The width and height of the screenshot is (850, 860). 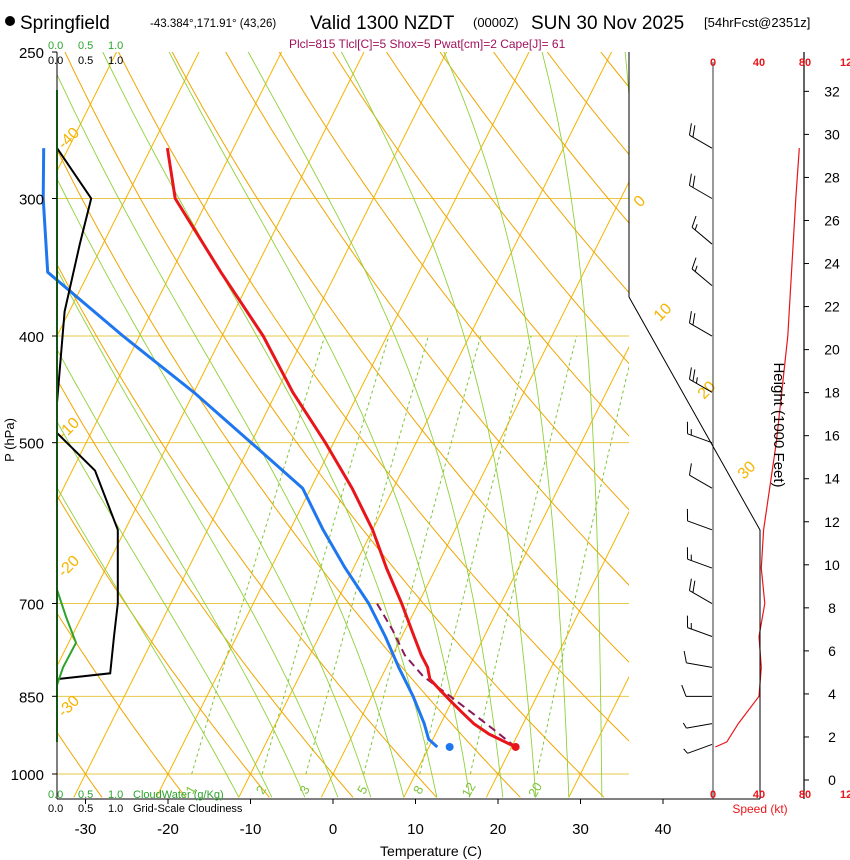 What do you see at coordinates (832, 737) in the screenshot?
I see `height-tick-label-2: 2` at bounding box center [832, 737].